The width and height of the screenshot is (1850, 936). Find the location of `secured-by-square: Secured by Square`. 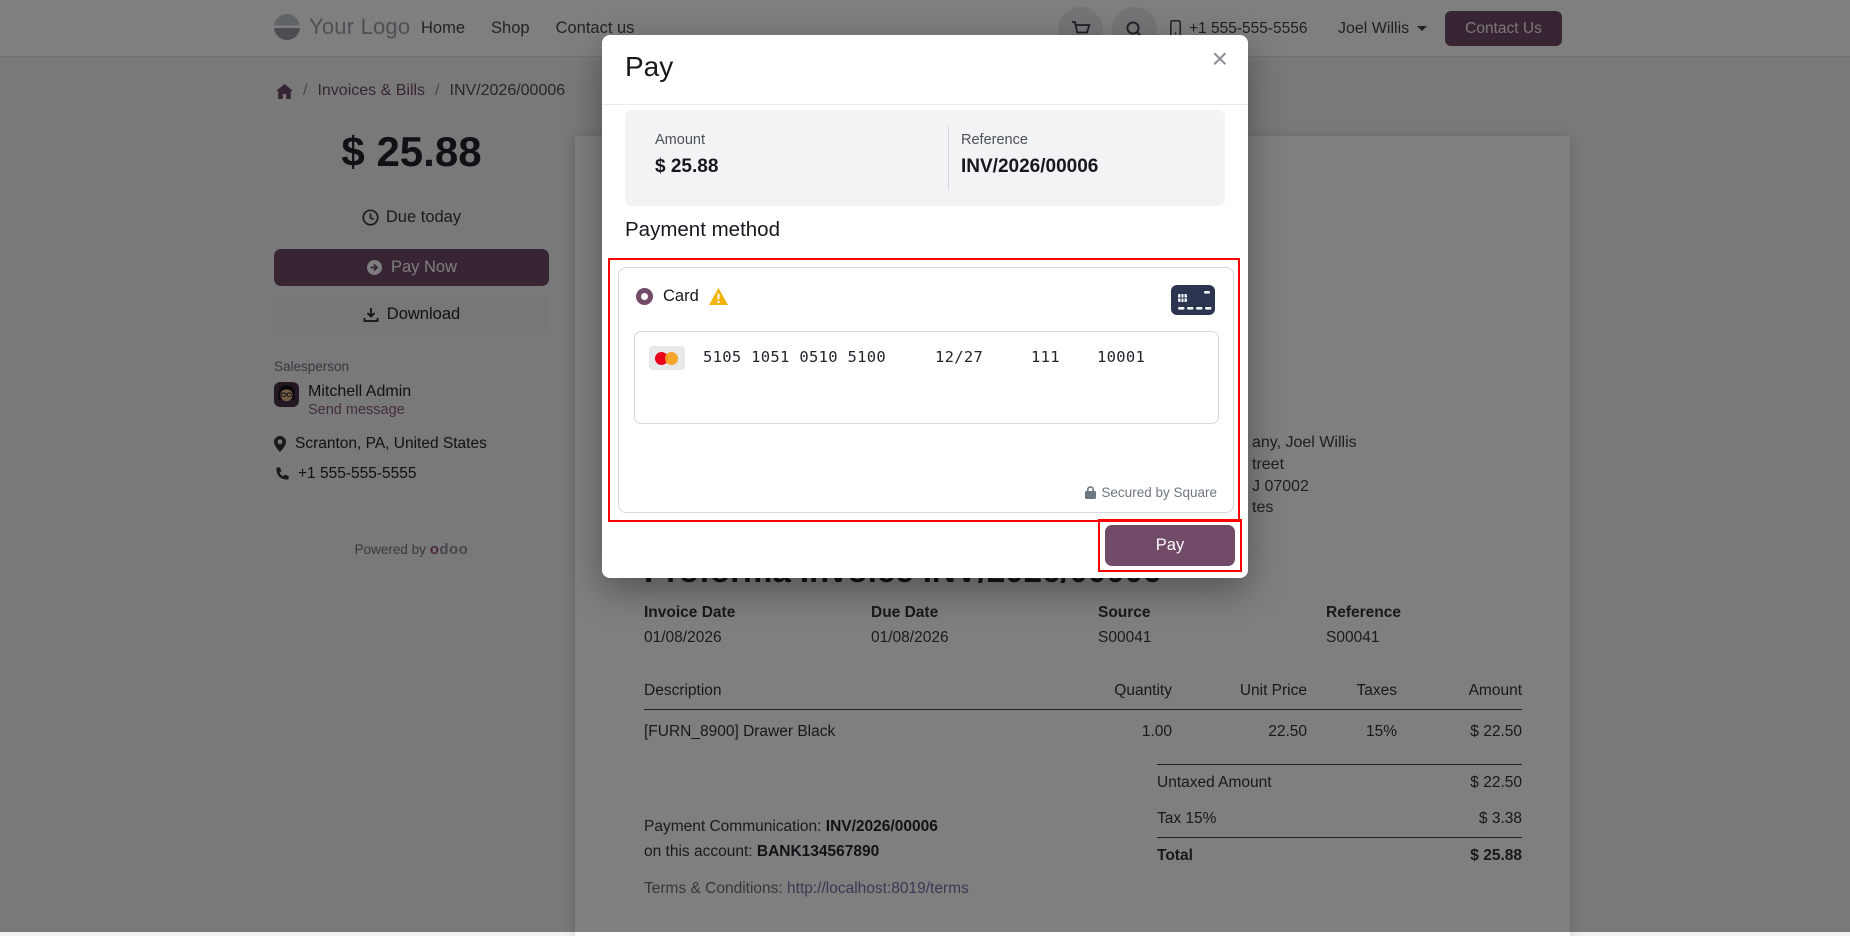

secured-by-square: Secured by Square is located at coordinates (1151, 492).